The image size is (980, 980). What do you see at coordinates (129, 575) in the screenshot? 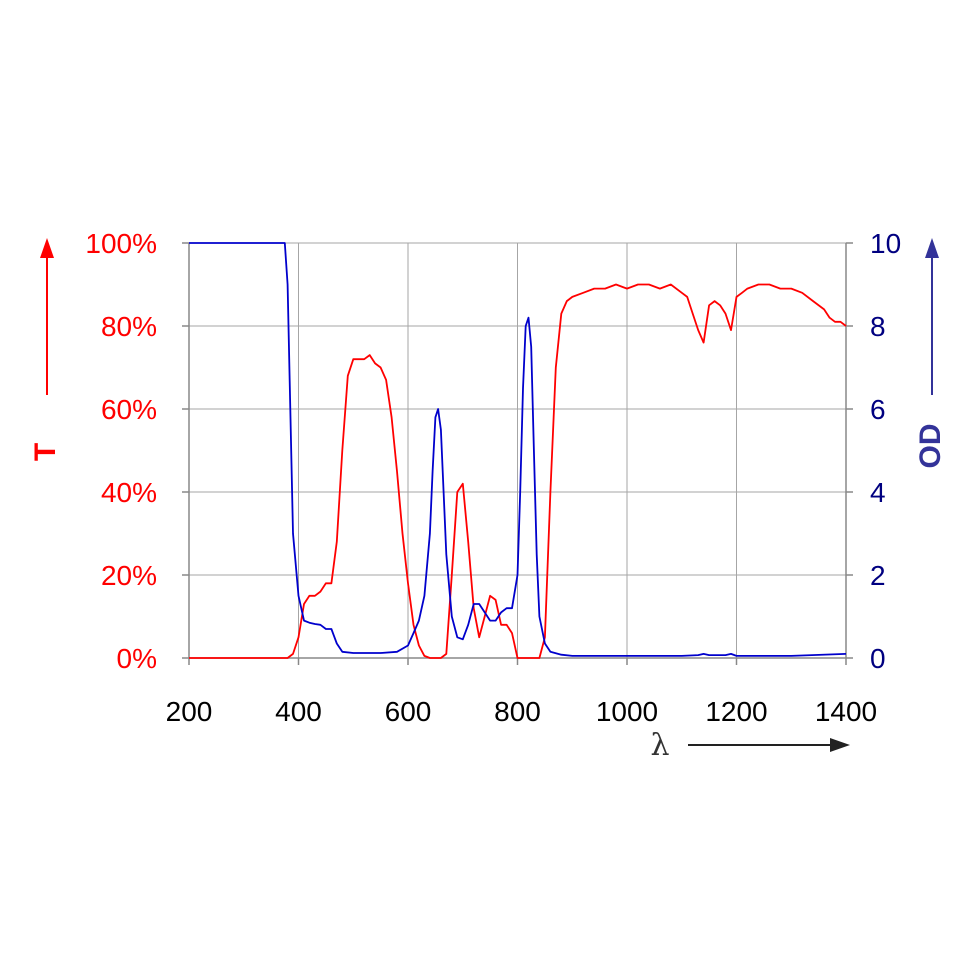
I see `left-tick-label: 20%` at bounding box center [129, 575].